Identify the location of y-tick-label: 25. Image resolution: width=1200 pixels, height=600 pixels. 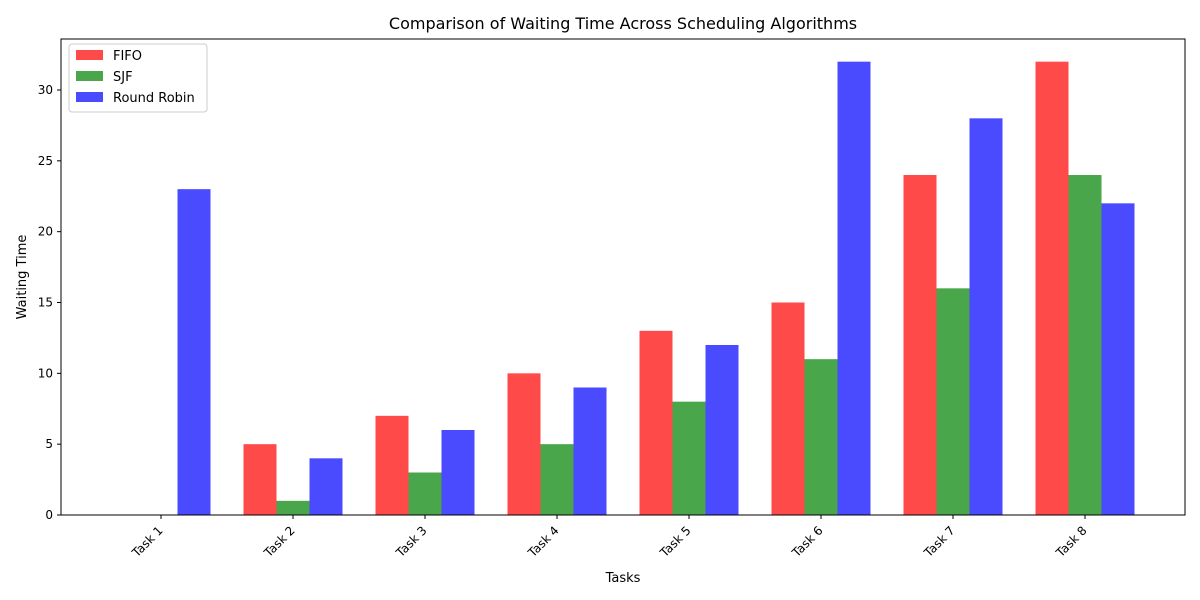
(45, 161).